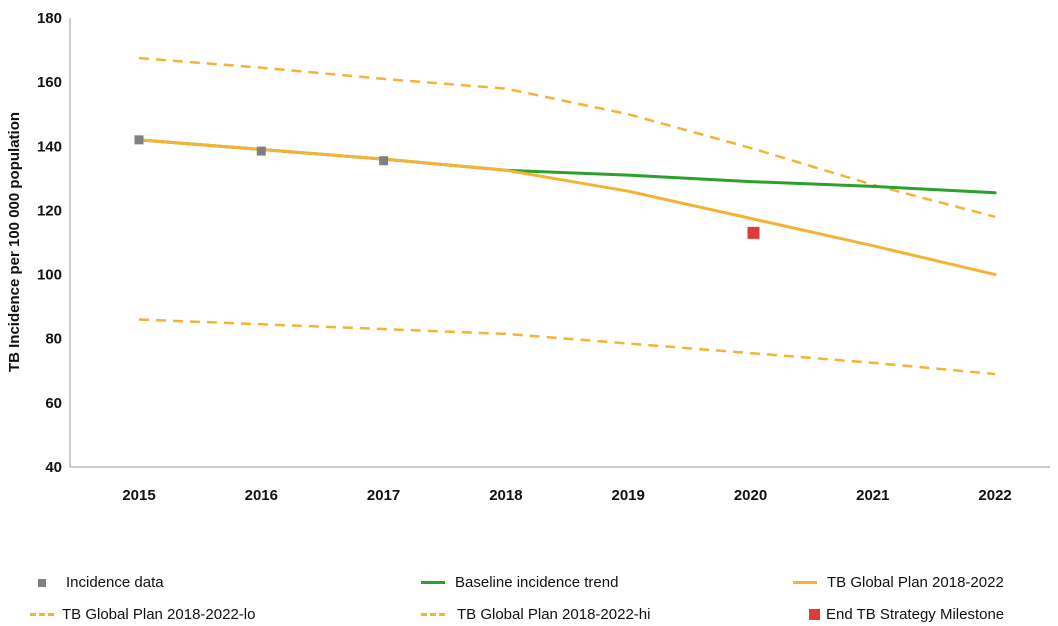 Image resolution: width=1058 pixels, height=626 pixels. What do you see at coordinates (554, 614) in the screenshot?
I see `legend-label: TB Global Plan 2018-2022-hi` at bounding box center [554, 614].